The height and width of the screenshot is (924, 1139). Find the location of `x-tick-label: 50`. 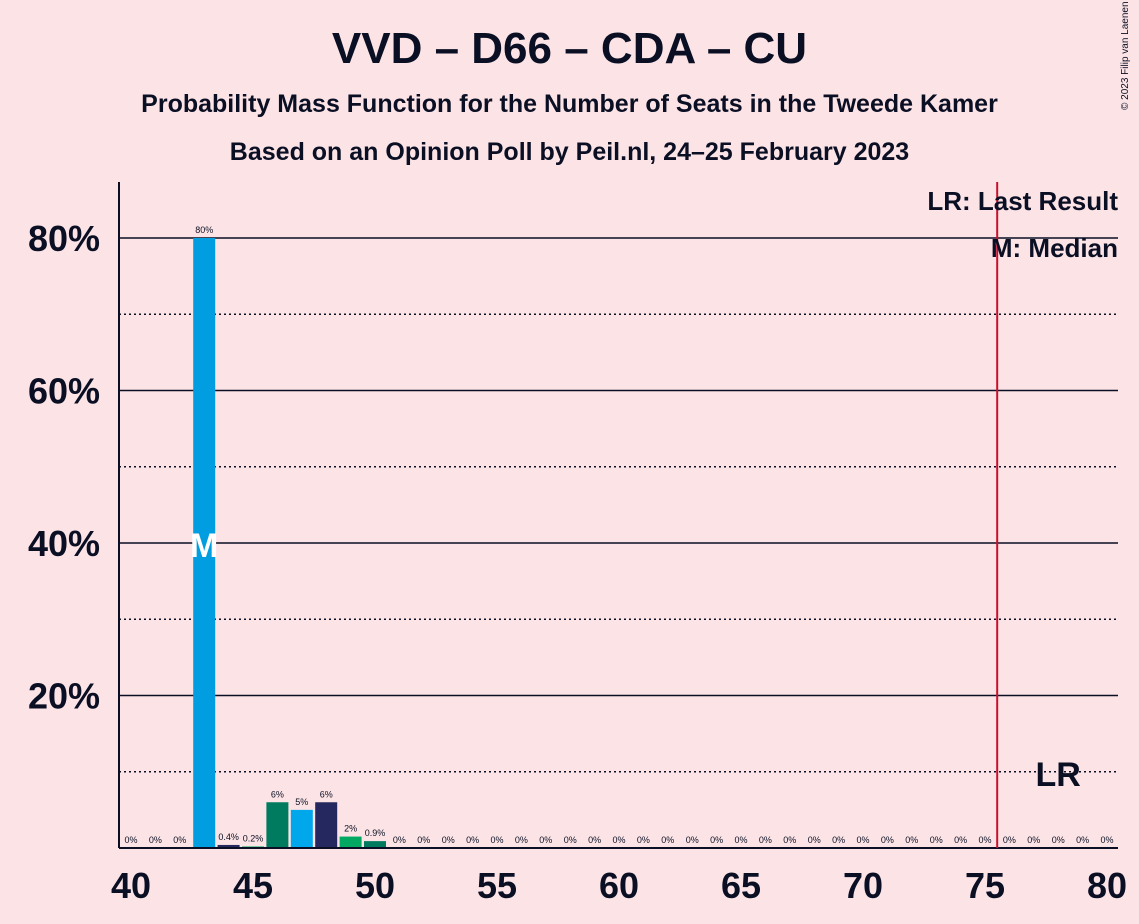

x-tick-label: 50 is located at coordinates (375, 885).